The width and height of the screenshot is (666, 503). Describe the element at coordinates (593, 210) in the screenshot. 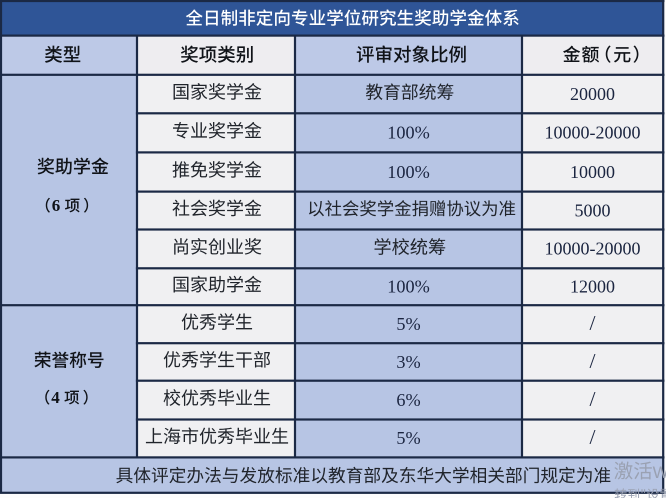

I see `svg-text: 5000` at that location.